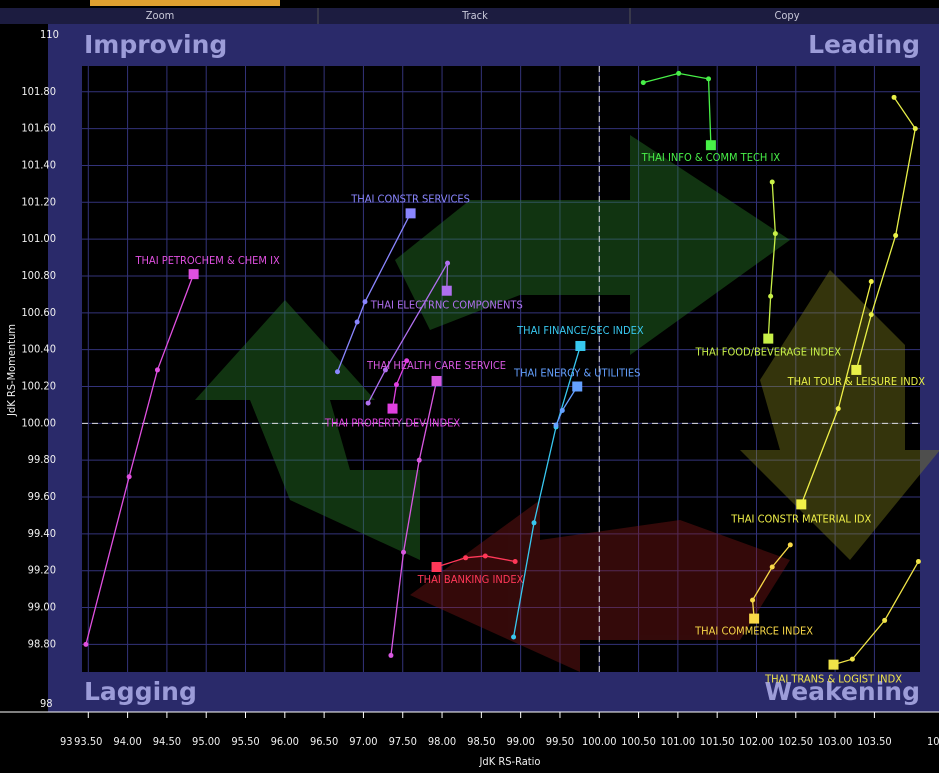  What do you see at coordinates (786, 15) in the screenshot?
I see `copy-button: Copy` at bounding box center [786, 15].